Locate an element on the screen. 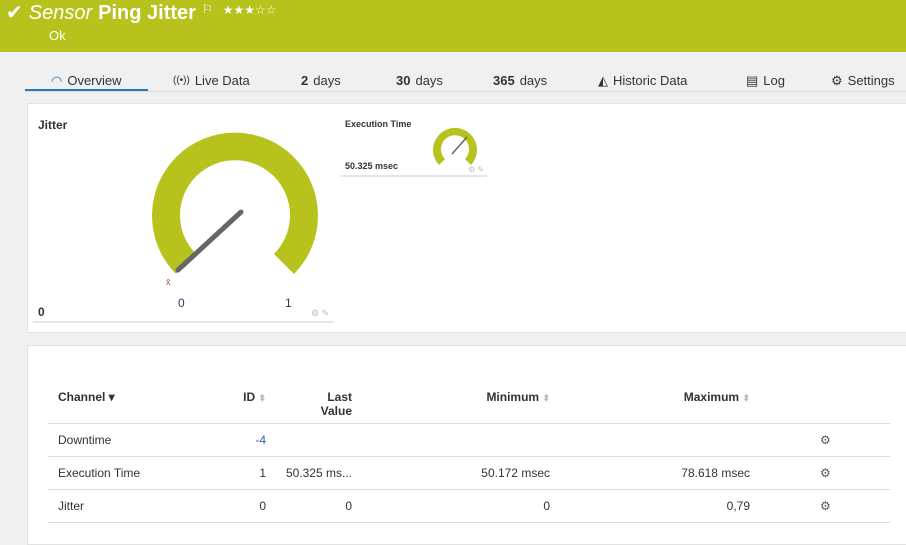 This screenshot has height=545, width=906. max-cell: 78.618 msec is located at coordinates (650, 473).